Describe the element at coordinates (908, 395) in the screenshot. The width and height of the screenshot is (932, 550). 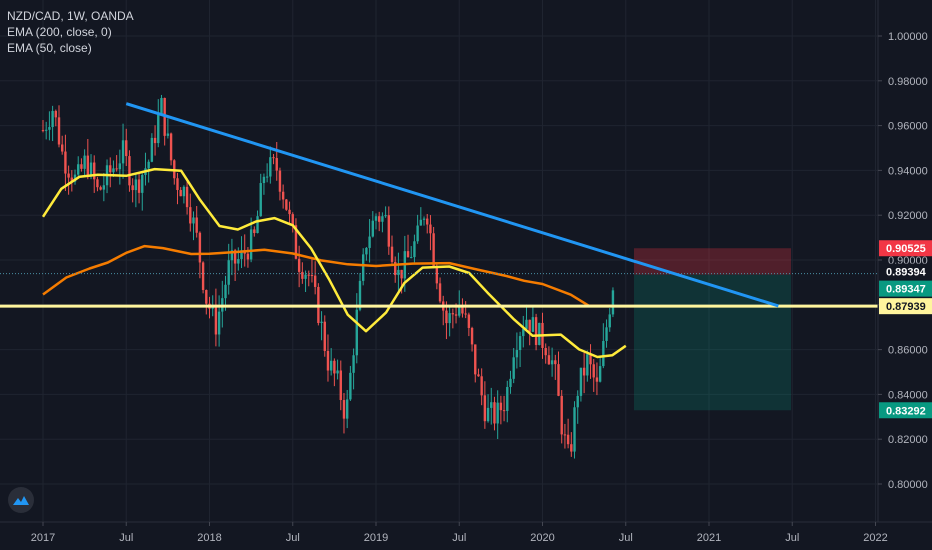
I see `y-tick-label: 0.84000` at that location.